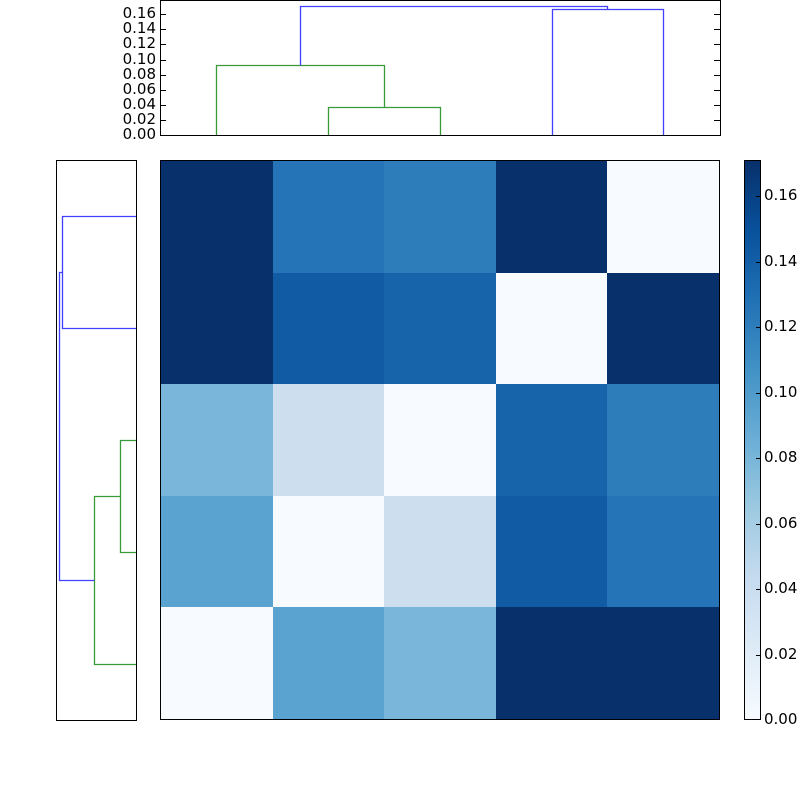 The image size is (800, 800). What do you see at coordinates (139, 119) in the screenshot?
I see `top-ytick-label: 0.02` at bounding box center [139, 119].